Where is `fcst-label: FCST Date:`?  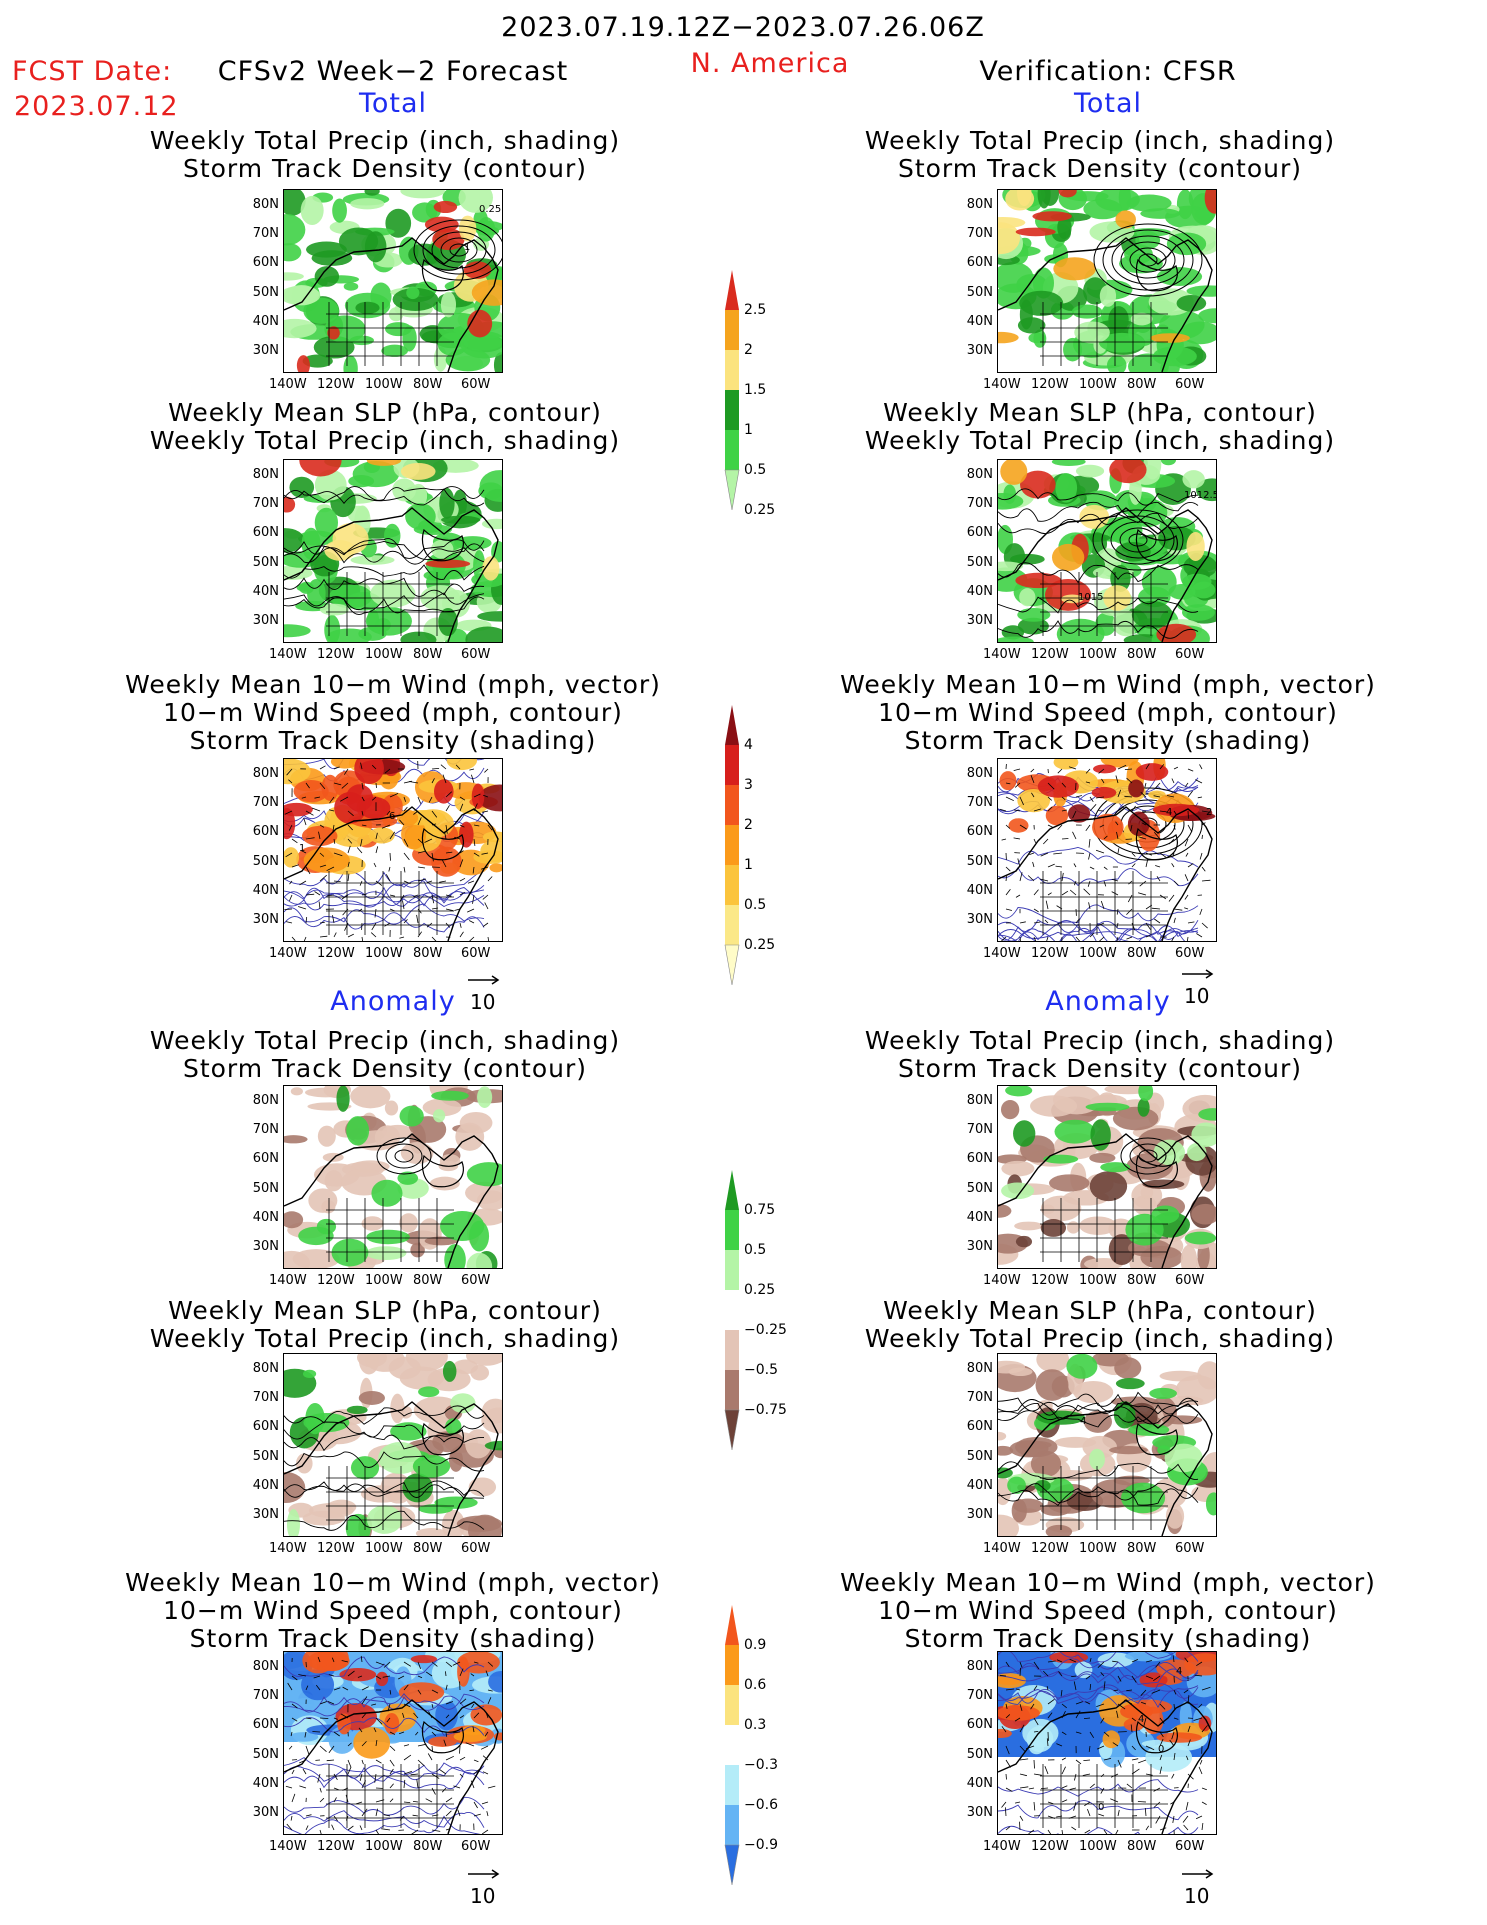 fcst-label: FCST Date: is located at coordinates (92, 71).